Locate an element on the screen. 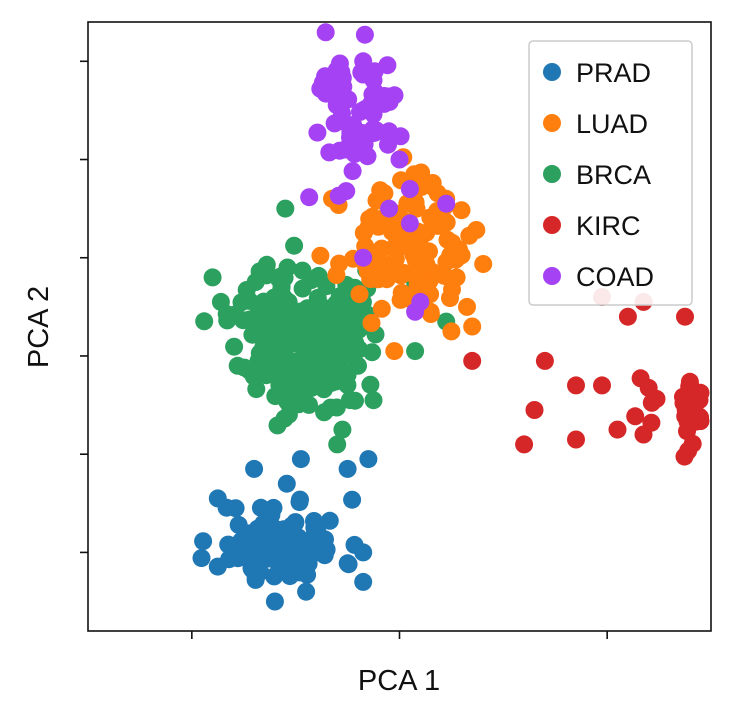 The height and width of the screenshot is (718, 734). legend-marker-coad is located at coordinates (552, 276).